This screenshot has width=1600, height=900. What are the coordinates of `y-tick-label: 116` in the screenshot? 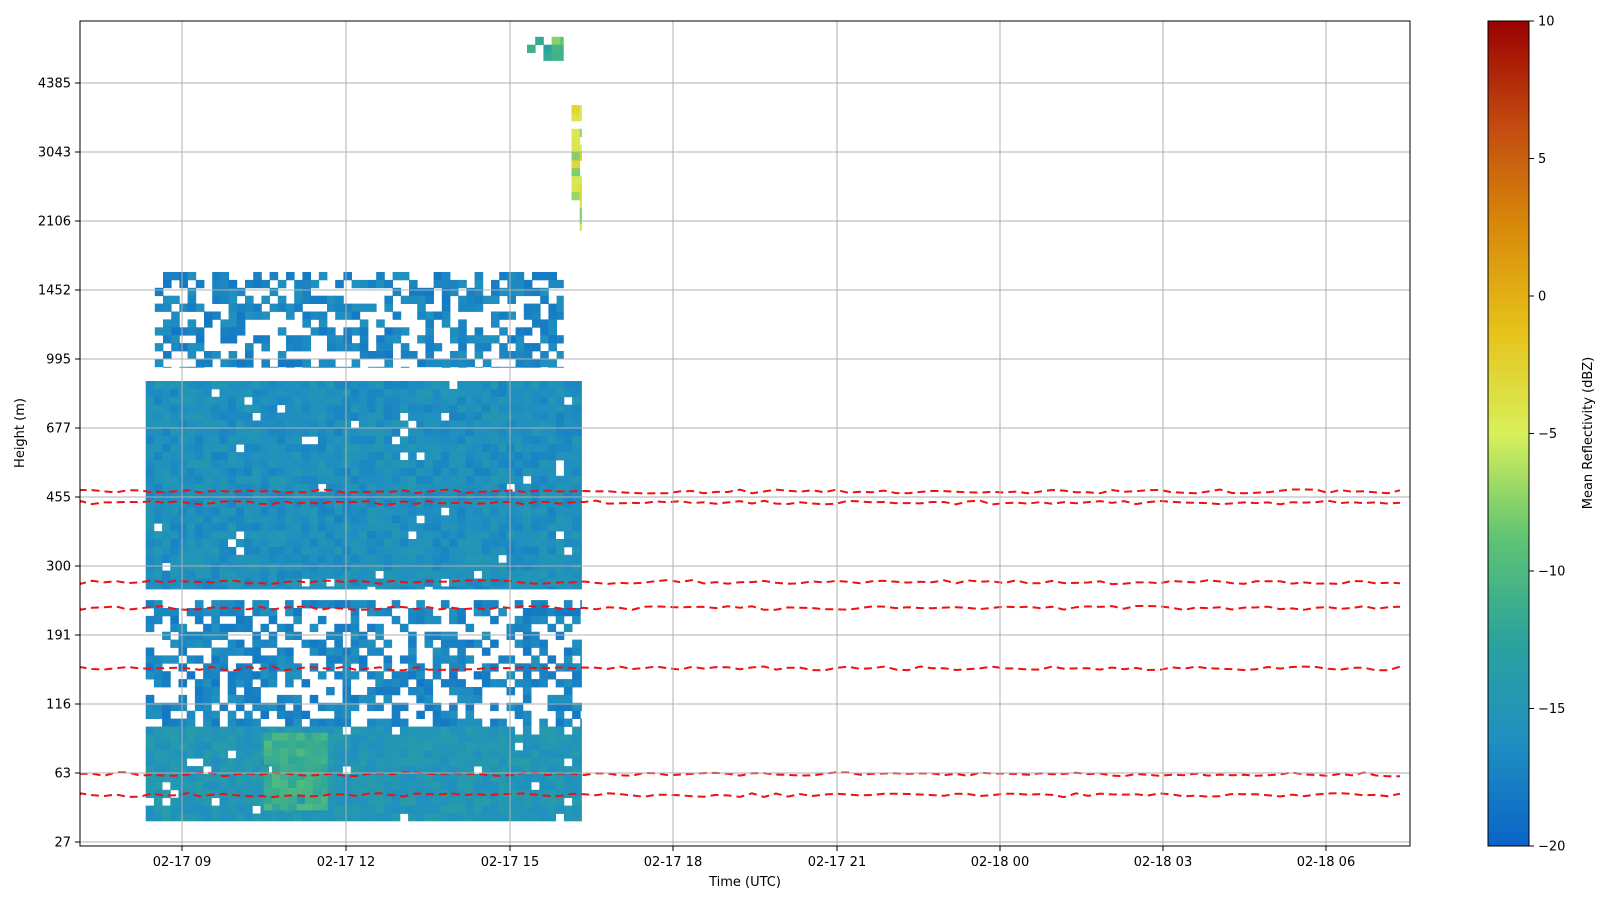 It's located at (58, 705).